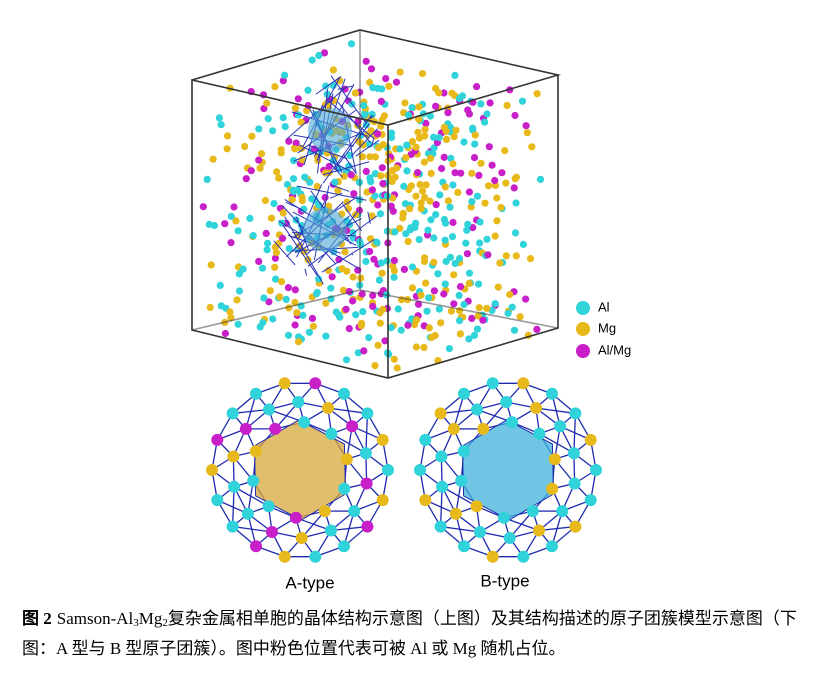 Image resolution: width=827 pixels, height=686 pixels. Describe the element at coordinates (37, 618) in the screenshot. I see `caption-label: 图 2` at that location.